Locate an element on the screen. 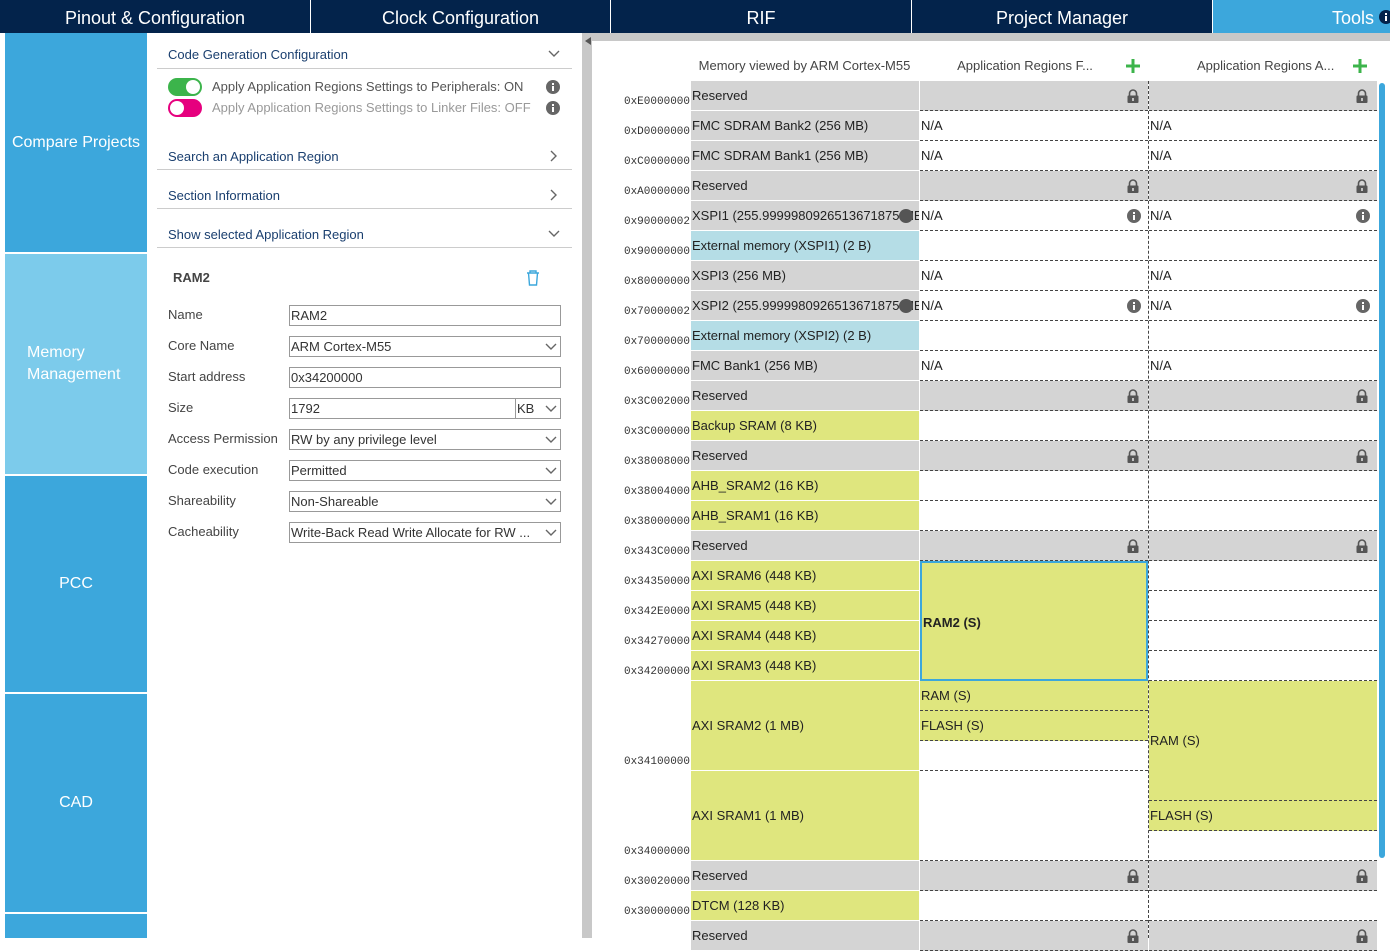 This screenshot has height=951, width=1390. memory-region: XSPI1 (255.9999980926513671875 MB) is located at coordinates (805, 216).